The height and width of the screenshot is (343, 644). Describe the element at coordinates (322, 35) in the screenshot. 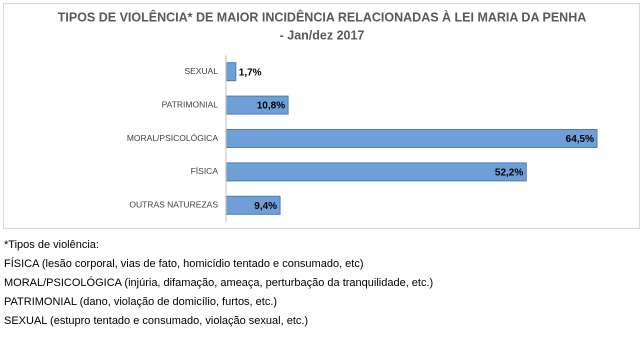

I see `chart-subtitle: - Jan/dez 2017` at that location.